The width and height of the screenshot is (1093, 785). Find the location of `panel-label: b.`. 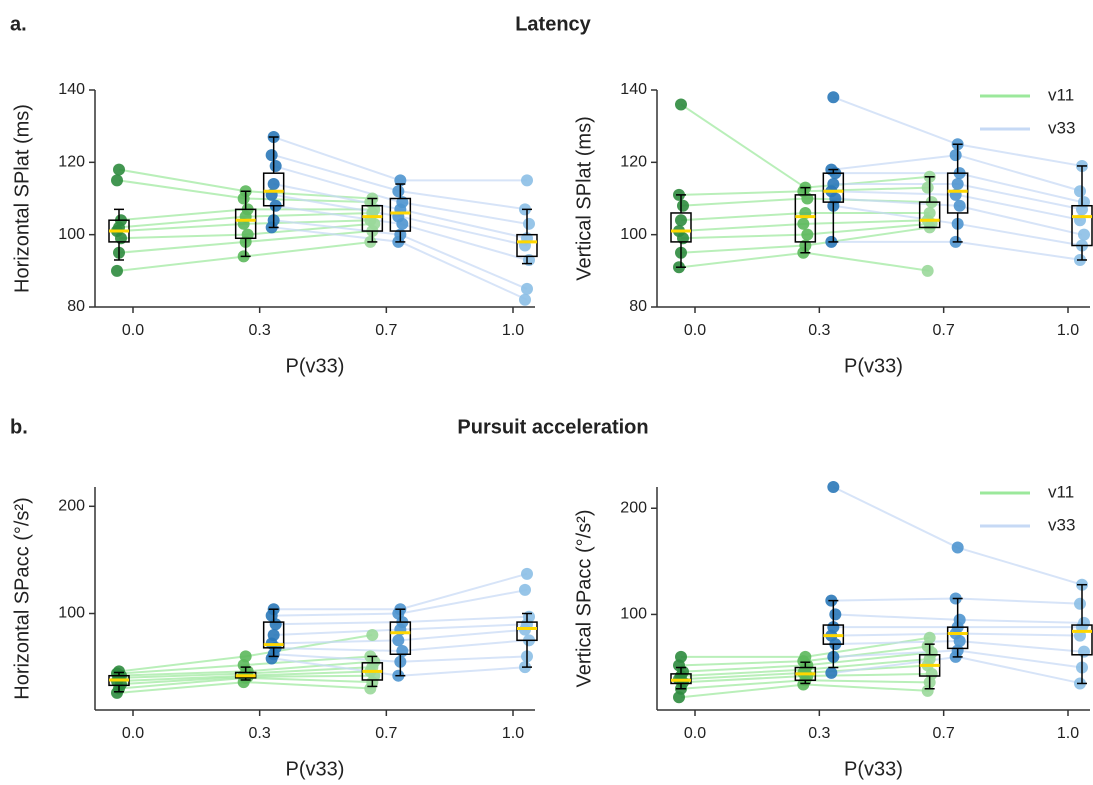

panel-label: b. is located at coordinates (19, 427).